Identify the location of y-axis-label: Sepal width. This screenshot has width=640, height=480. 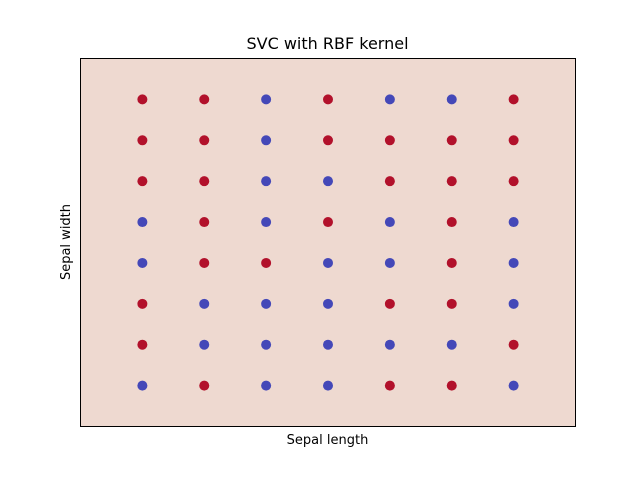
(66, 242).